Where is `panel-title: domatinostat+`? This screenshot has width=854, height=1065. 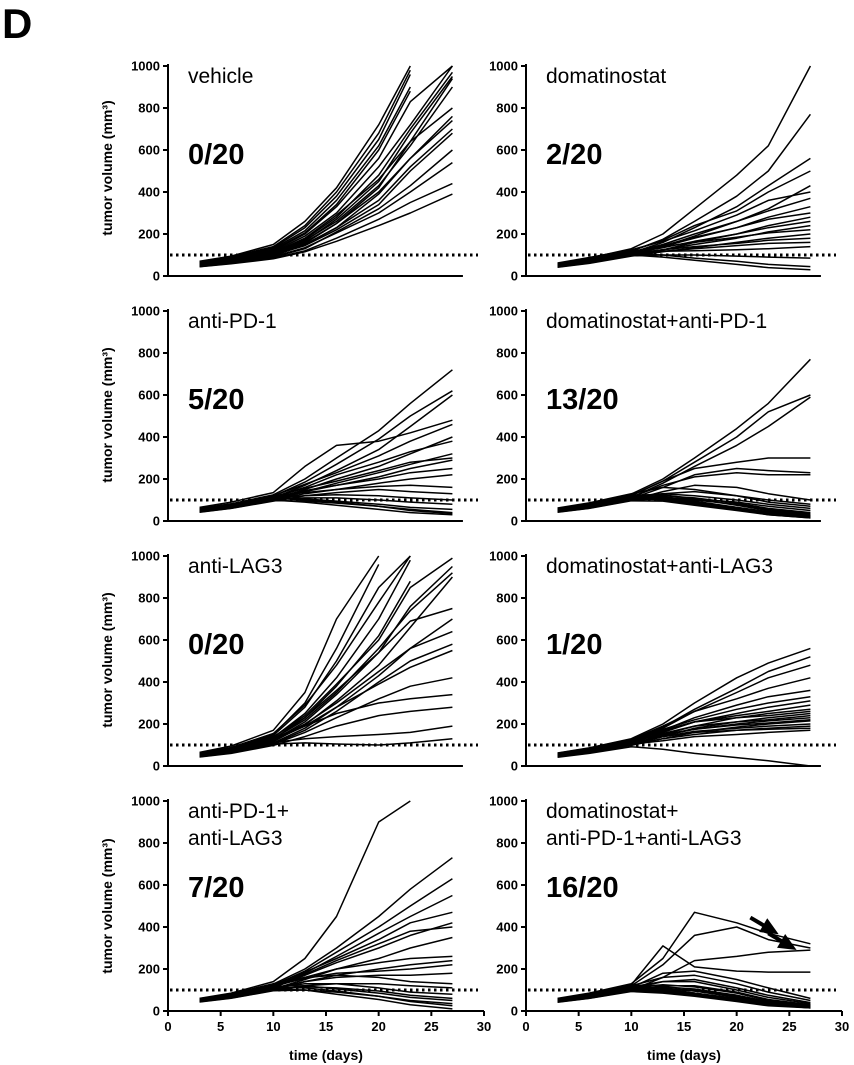 panel-title: domatinostat+ is located at coordinates (612, 811).